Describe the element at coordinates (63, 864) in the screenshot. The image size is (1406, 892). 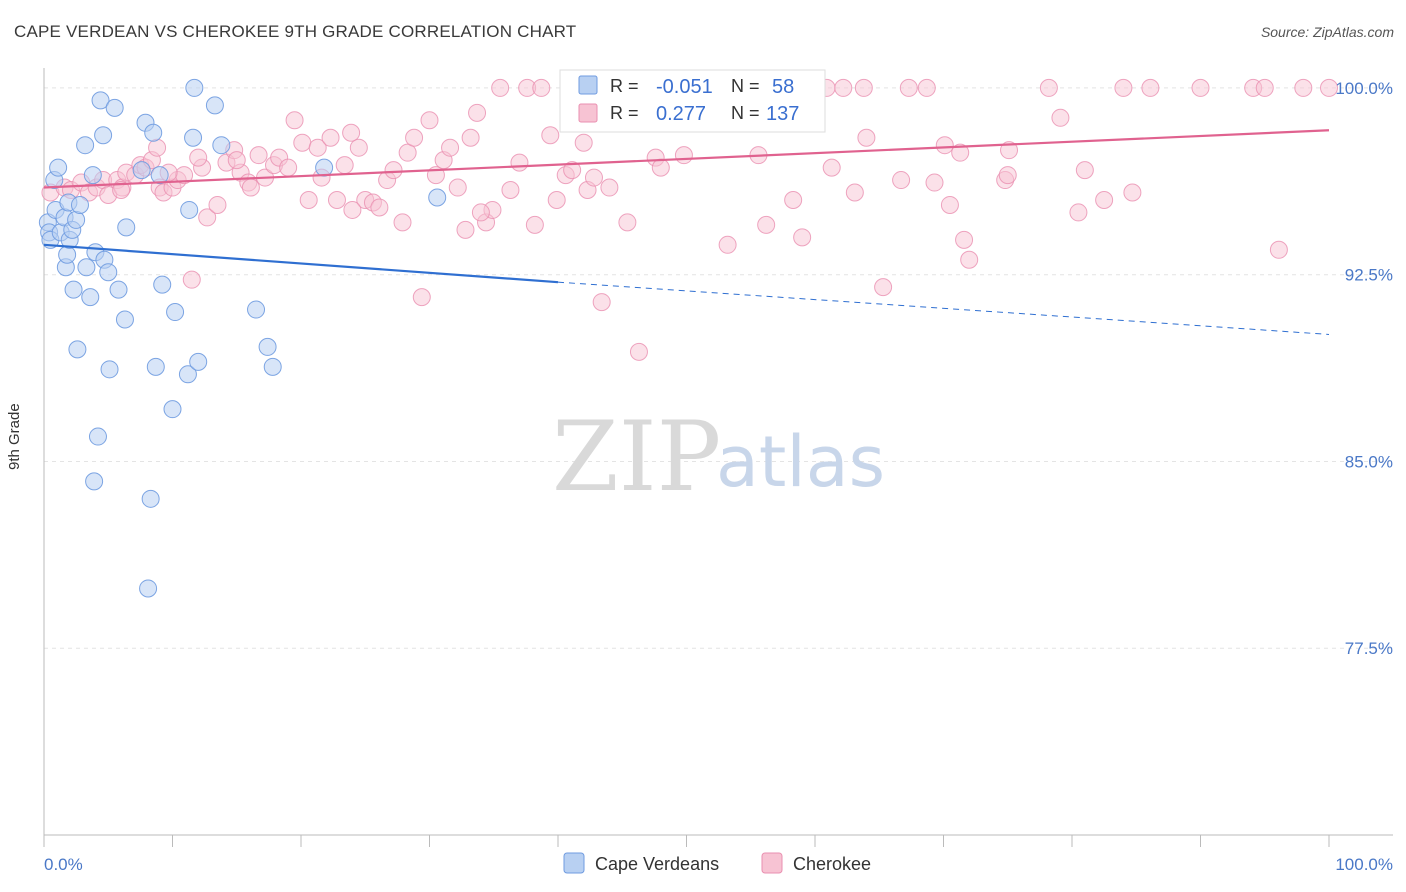
I see `x-tick-label: 0.0%` at that location.